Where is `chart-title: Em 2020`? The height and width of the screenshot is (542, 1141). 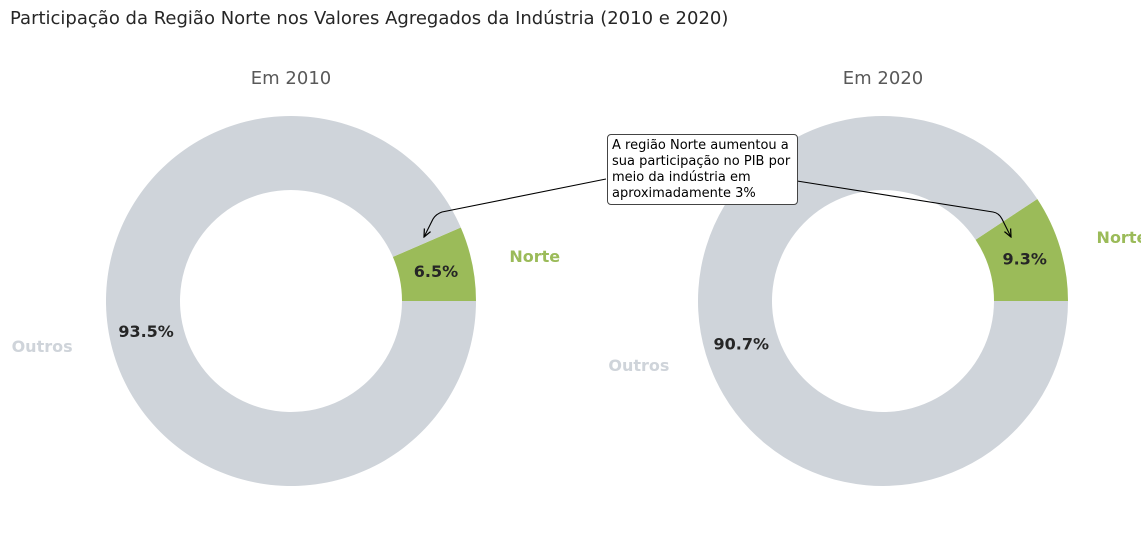 chart-title: Em 2020 is located at coordinates (883, 78).